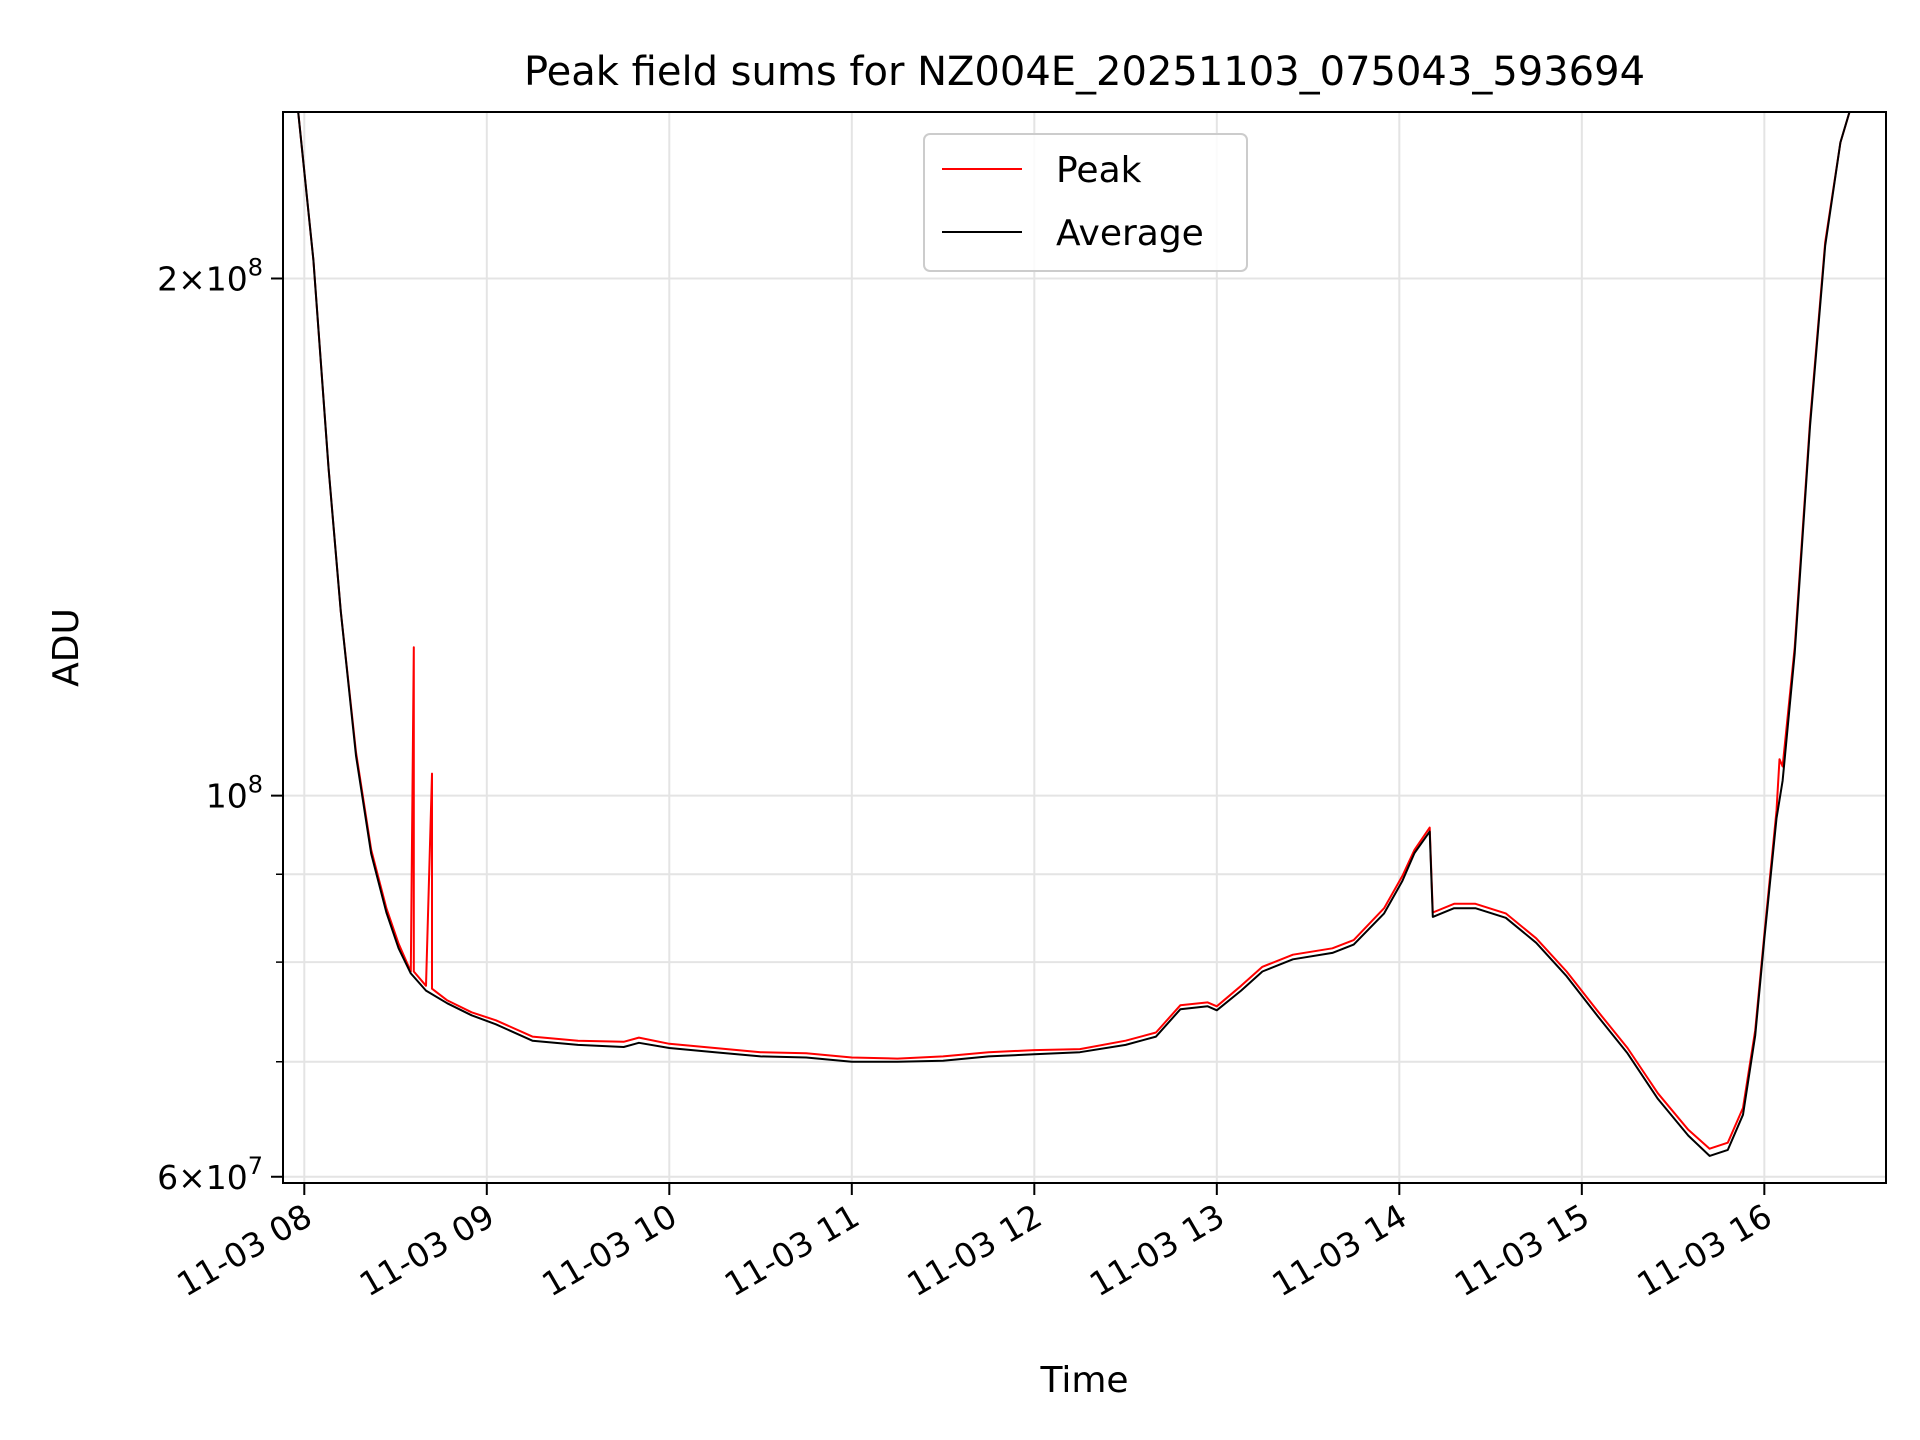 The height and width of the screenshot is (1440, 1920). I want to click on x-axis-label: Time, so click(1083, 1380).